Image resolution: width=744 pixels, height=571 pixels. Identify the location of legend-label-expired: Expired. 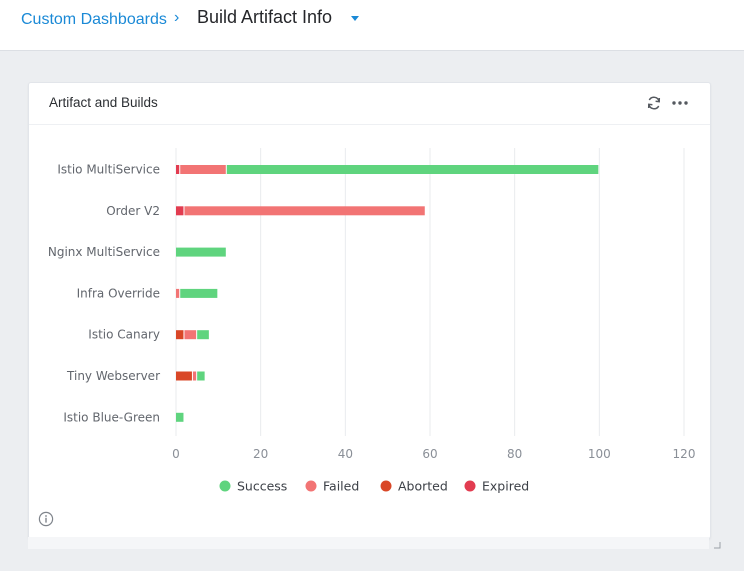
(505, 486).